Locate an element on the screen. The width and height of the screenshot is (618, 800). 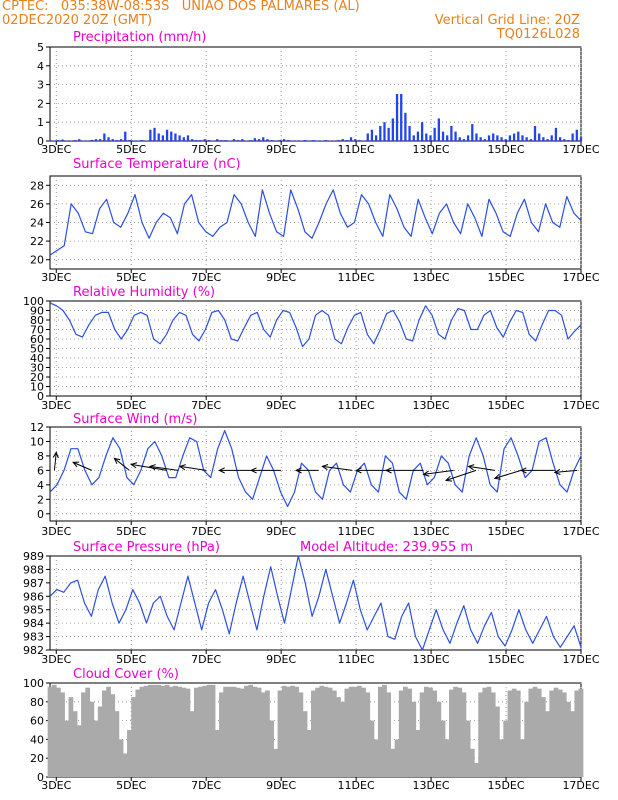
xtick-label-cloud: 17DEC is located at coordinates (580, 785).